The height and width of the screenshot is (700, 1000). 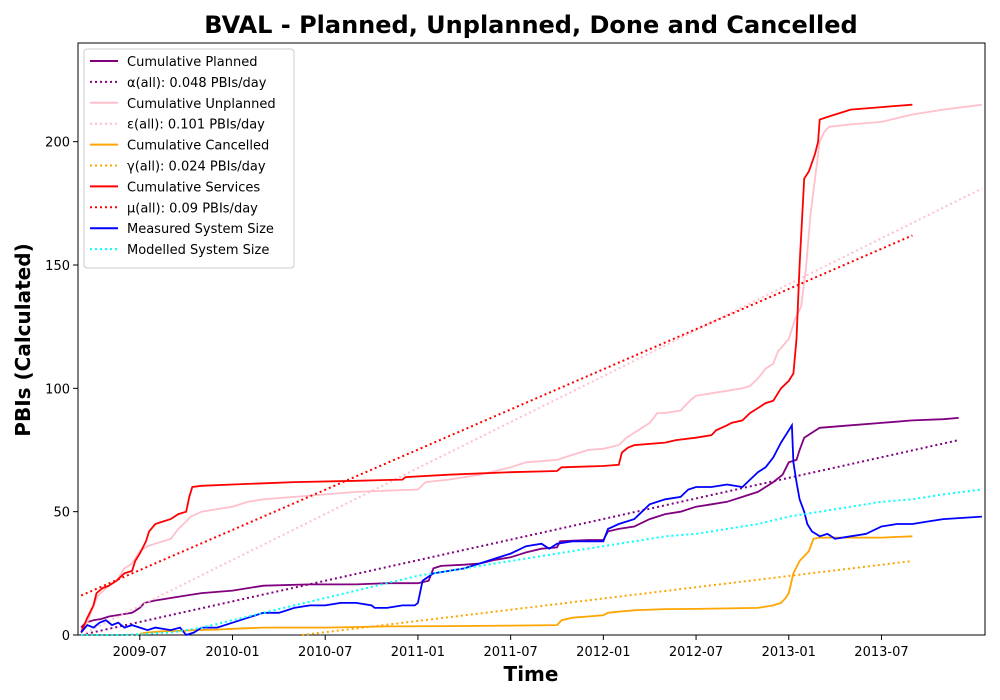 I want to click on y-tick-label: 150, so click(x=57, y=266).